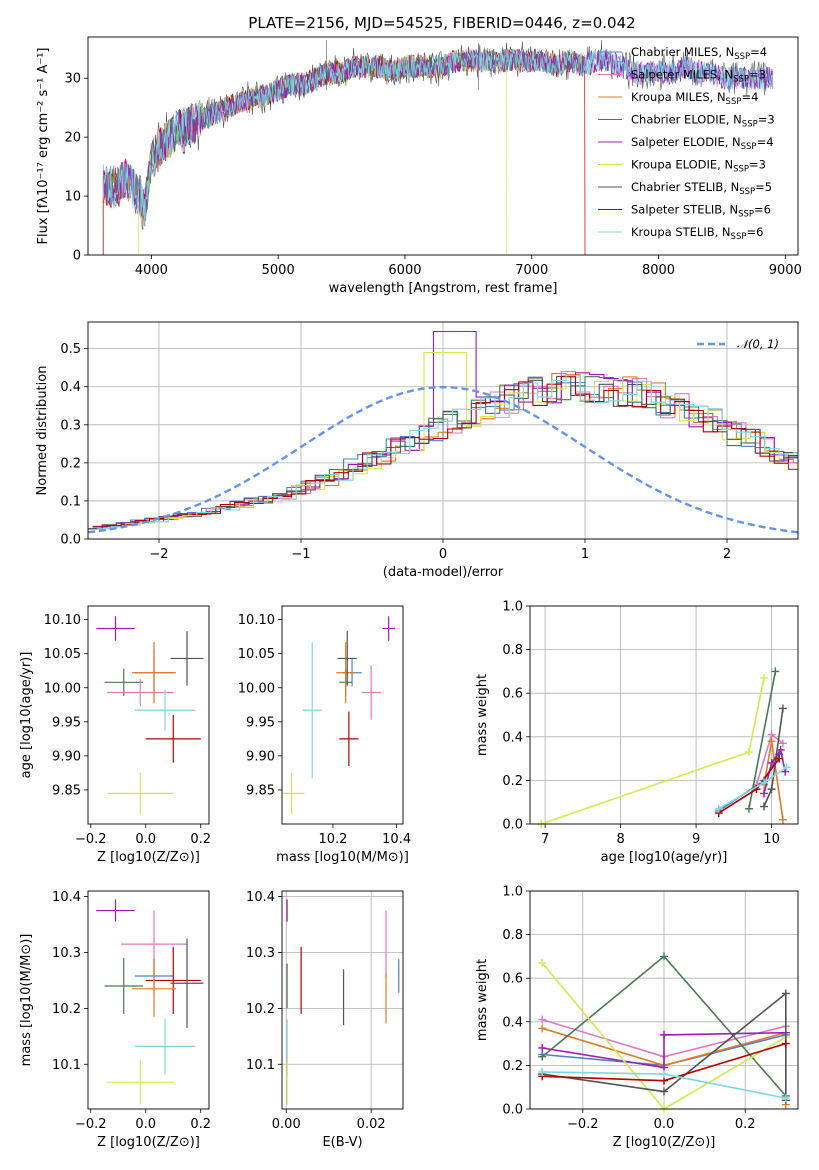  I want to click on legend-label-name: Kroupa STELIB, N, so click(681, 232).